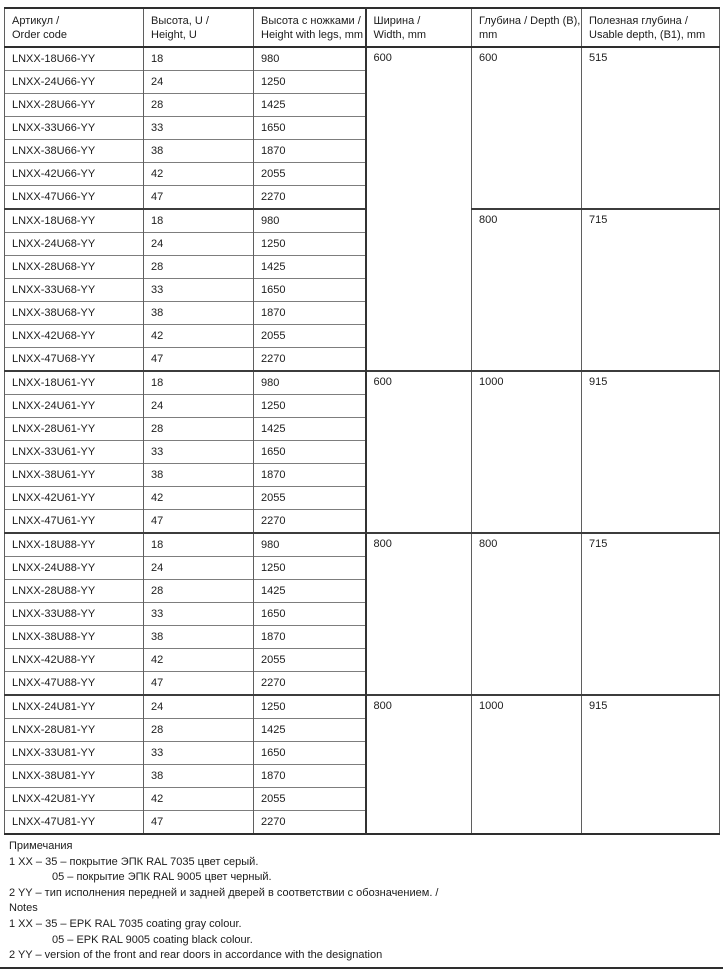 The width and height of the screenshot is (723, 969). What do you see at coordinates (74, 174) in the screenshot?
I see `order-code-cell: LNXX-42U66-YY` at bounding box center [74, 174].